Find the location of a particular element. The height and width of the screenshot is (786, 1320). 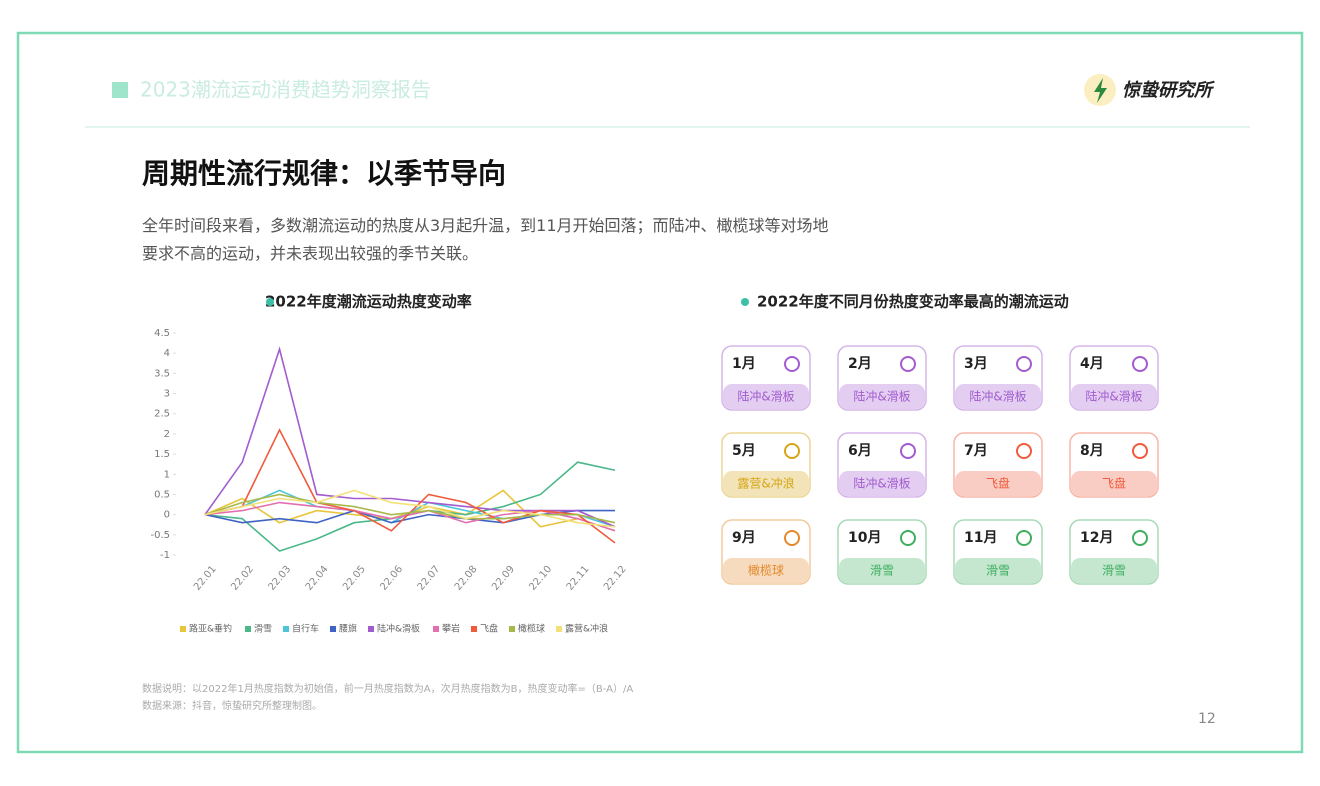

card-month: 9月 is located at coordinates (744, 538).